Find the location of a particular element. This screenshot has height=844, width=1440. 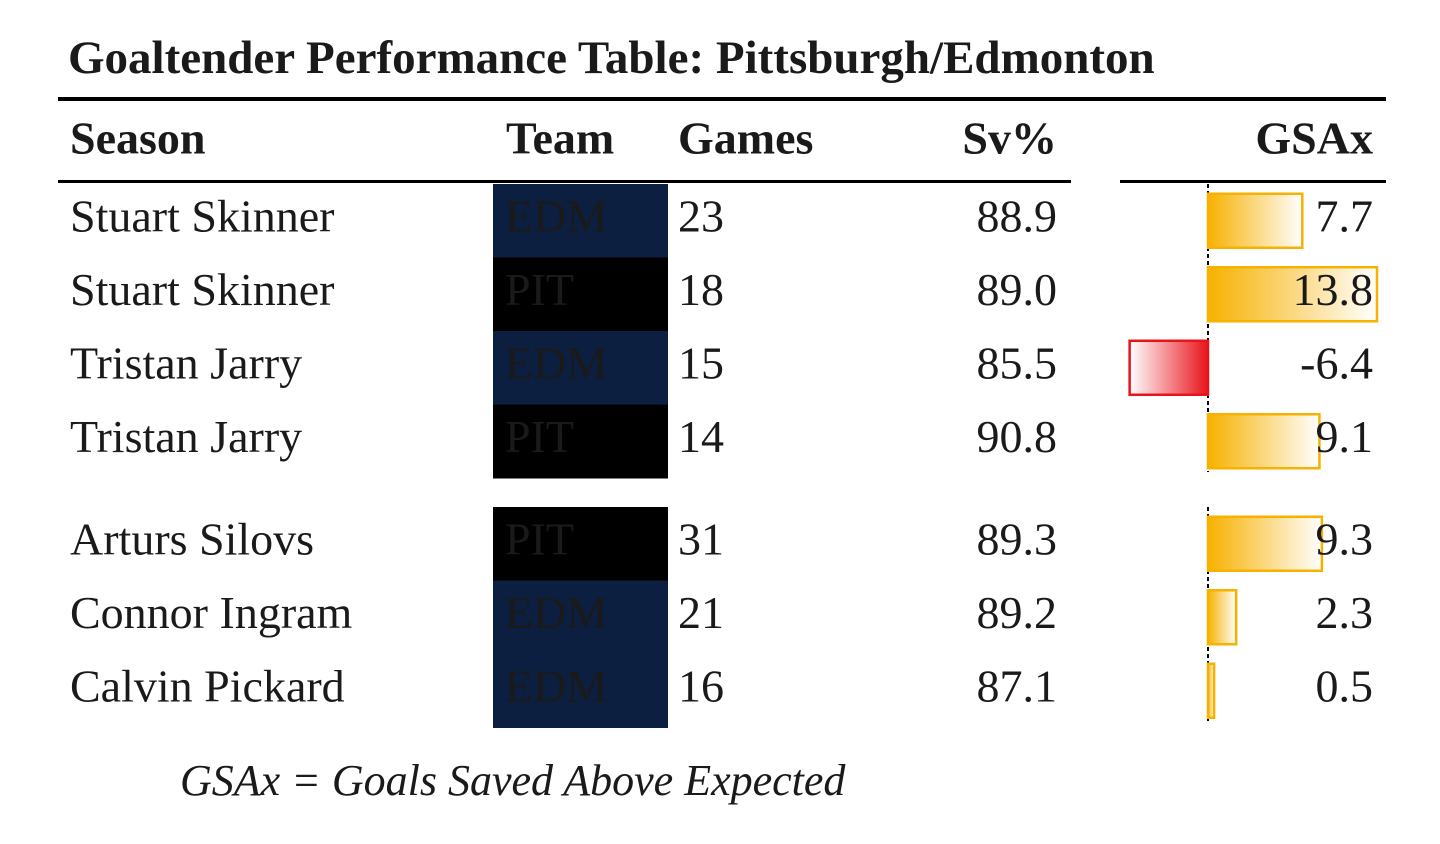

games: 21 is located at coordinates (701, 612).